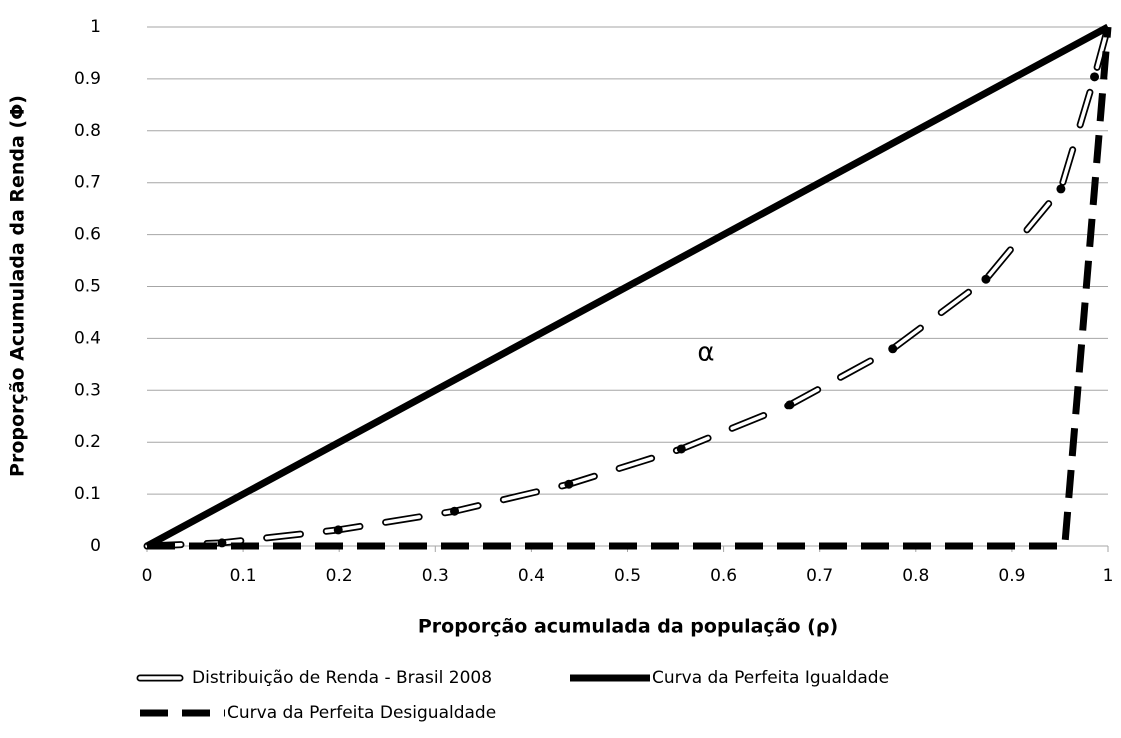 The width and height of the screenshot is (1121, 738). I want to click on x-tick-label: 0, so click(147, 576).